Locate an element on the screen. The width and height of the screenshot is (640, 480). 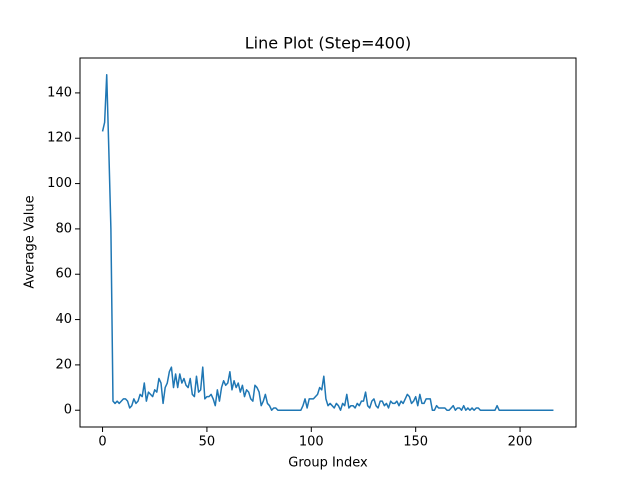
y-tick-label: 140 is located at coordinates (59, 92).